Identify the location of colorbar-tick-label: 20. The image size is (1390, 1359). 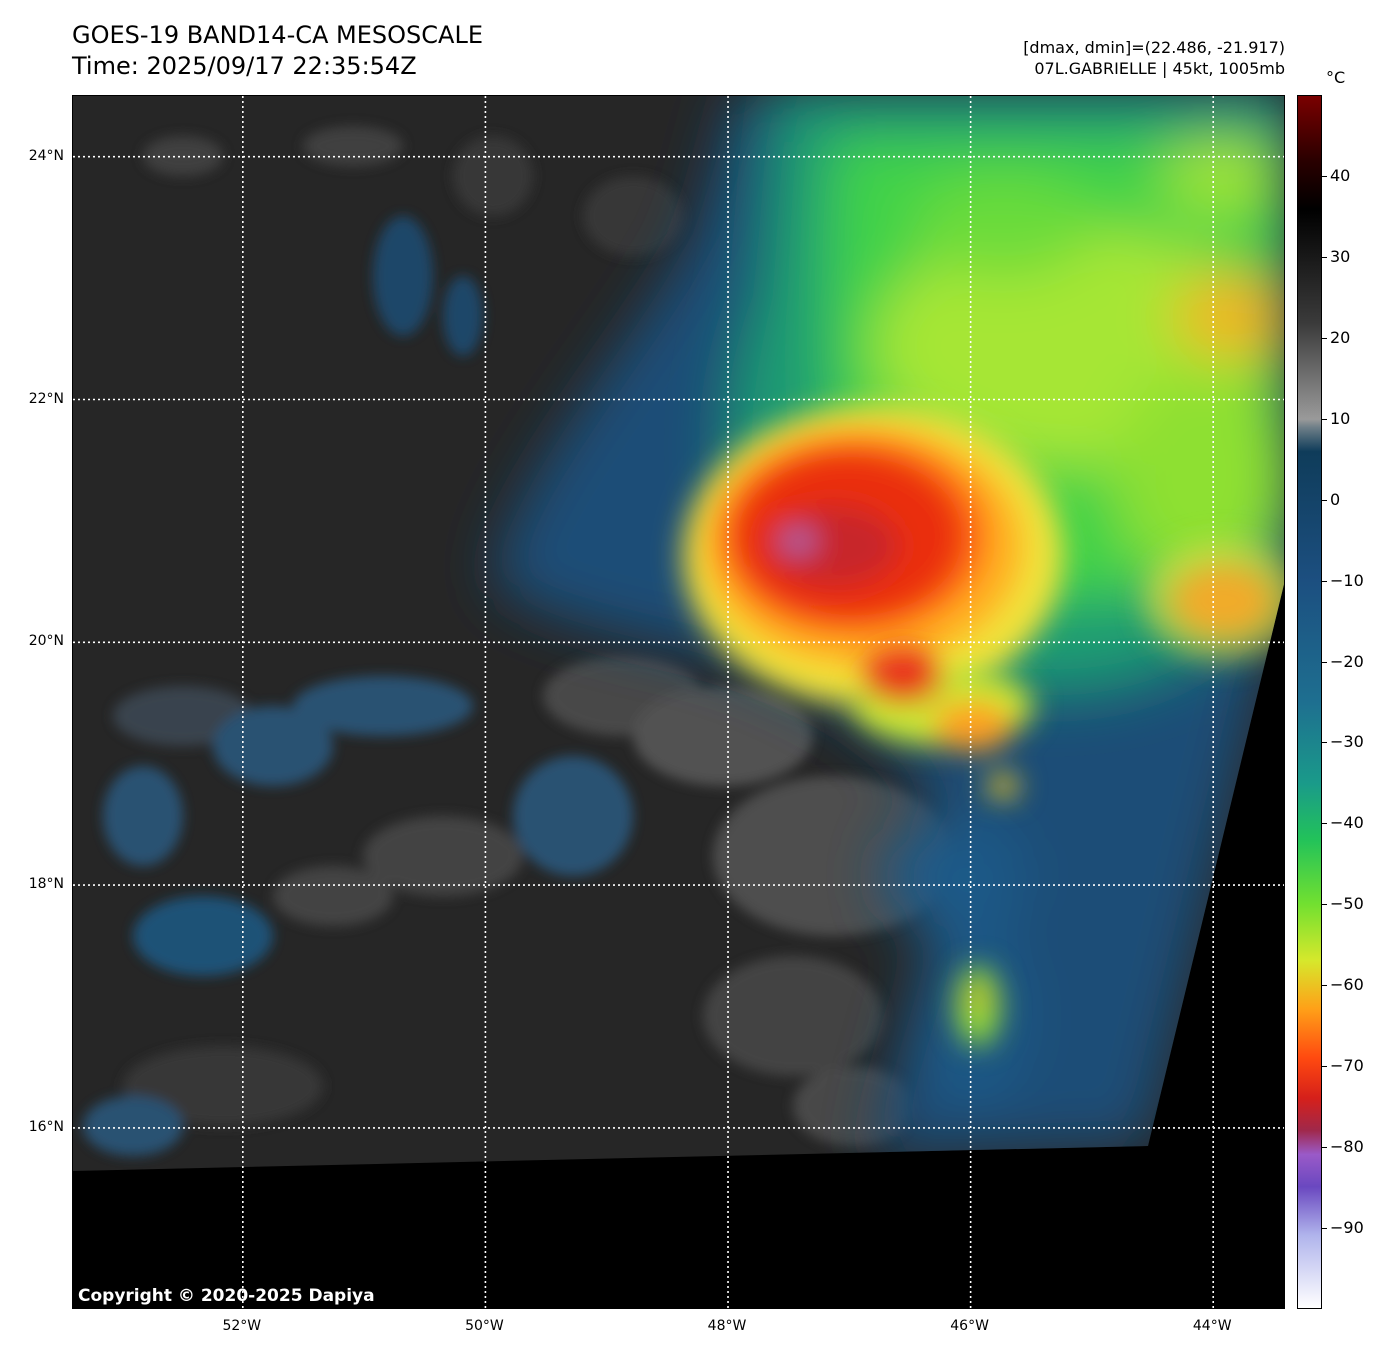
(1340, 337).